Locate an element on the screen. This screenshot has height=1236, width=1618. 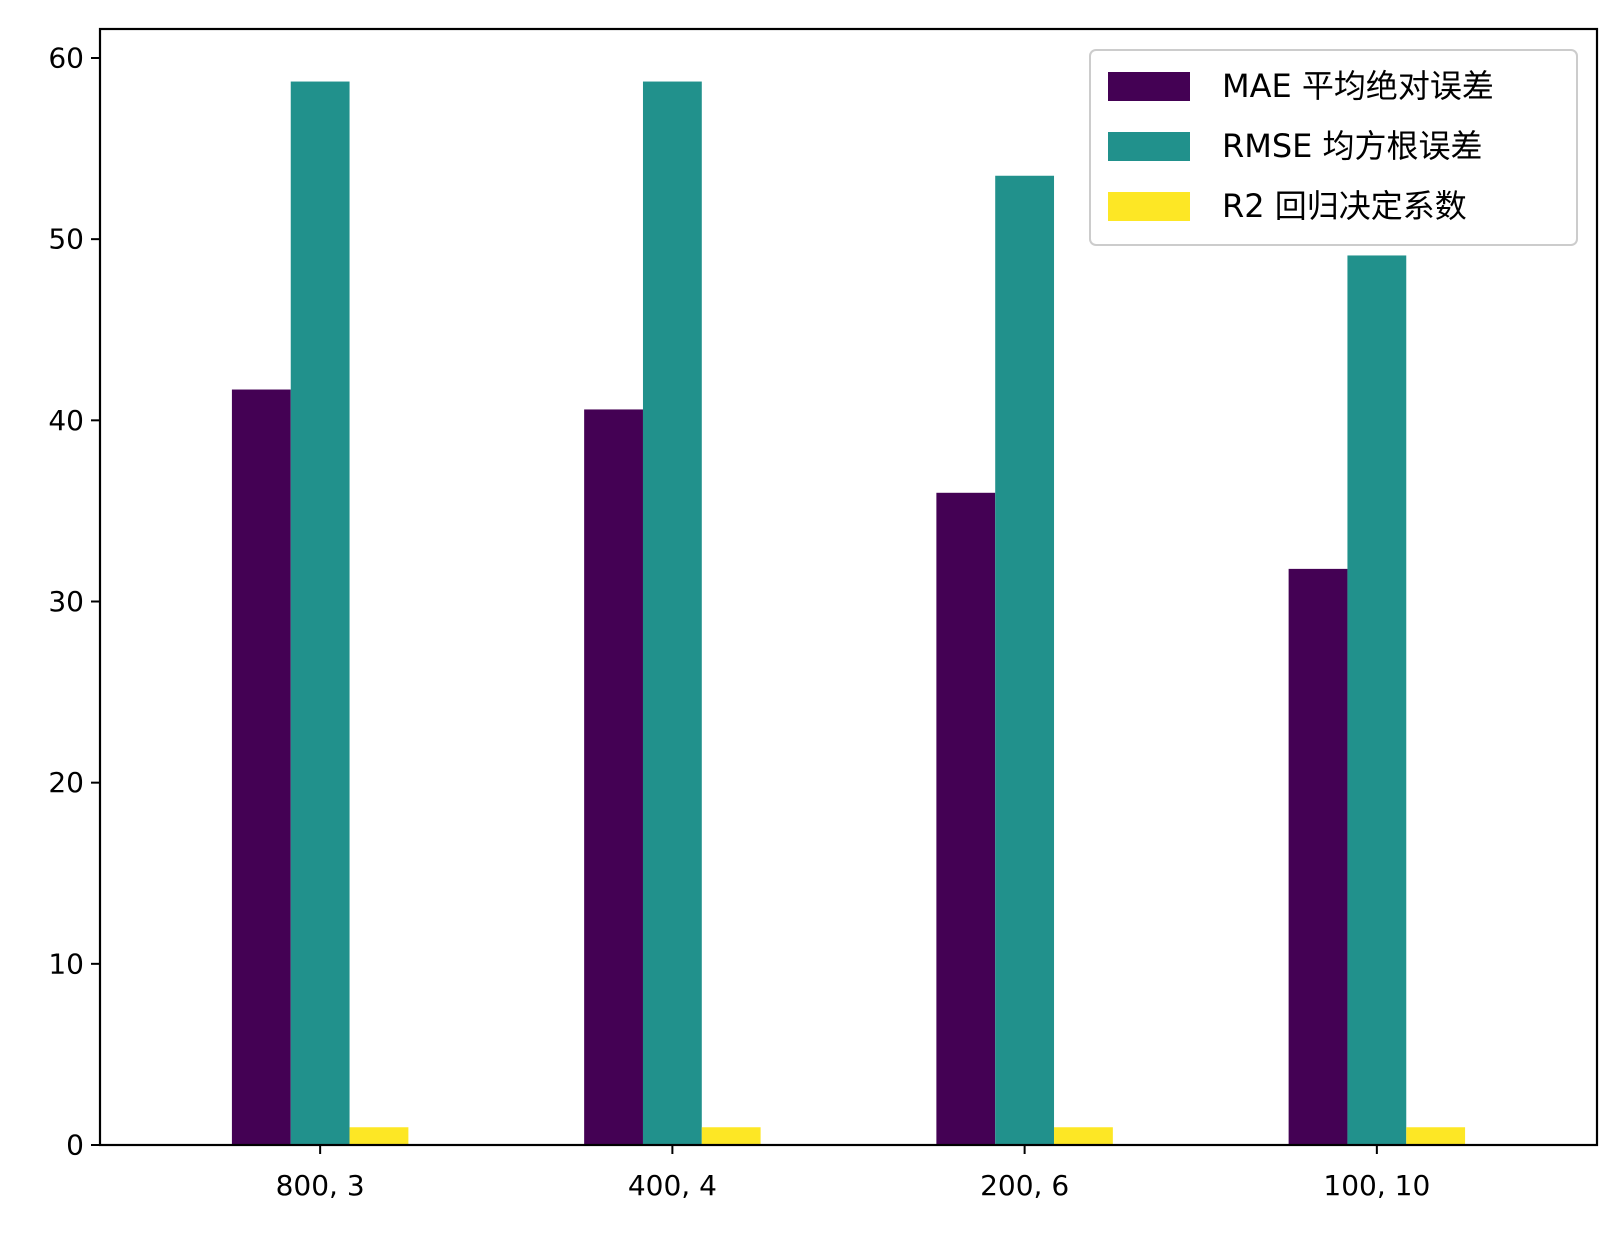
y-tick-label: 60 is located at coordinates (66, 57).